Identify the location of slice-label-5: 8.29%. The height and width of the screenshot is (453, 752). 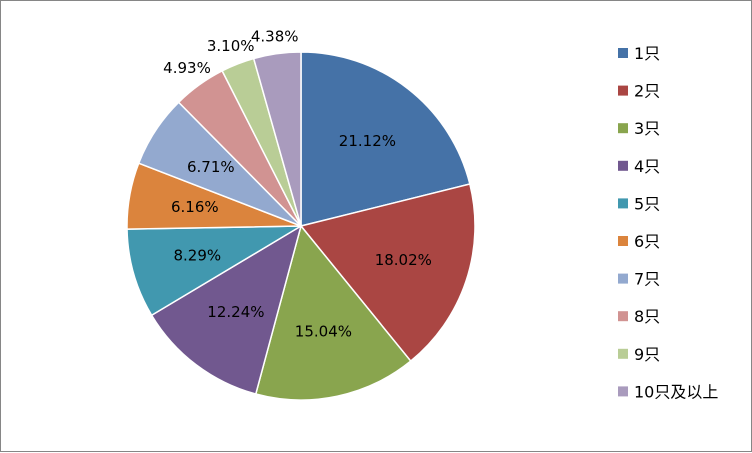
(197, 256).